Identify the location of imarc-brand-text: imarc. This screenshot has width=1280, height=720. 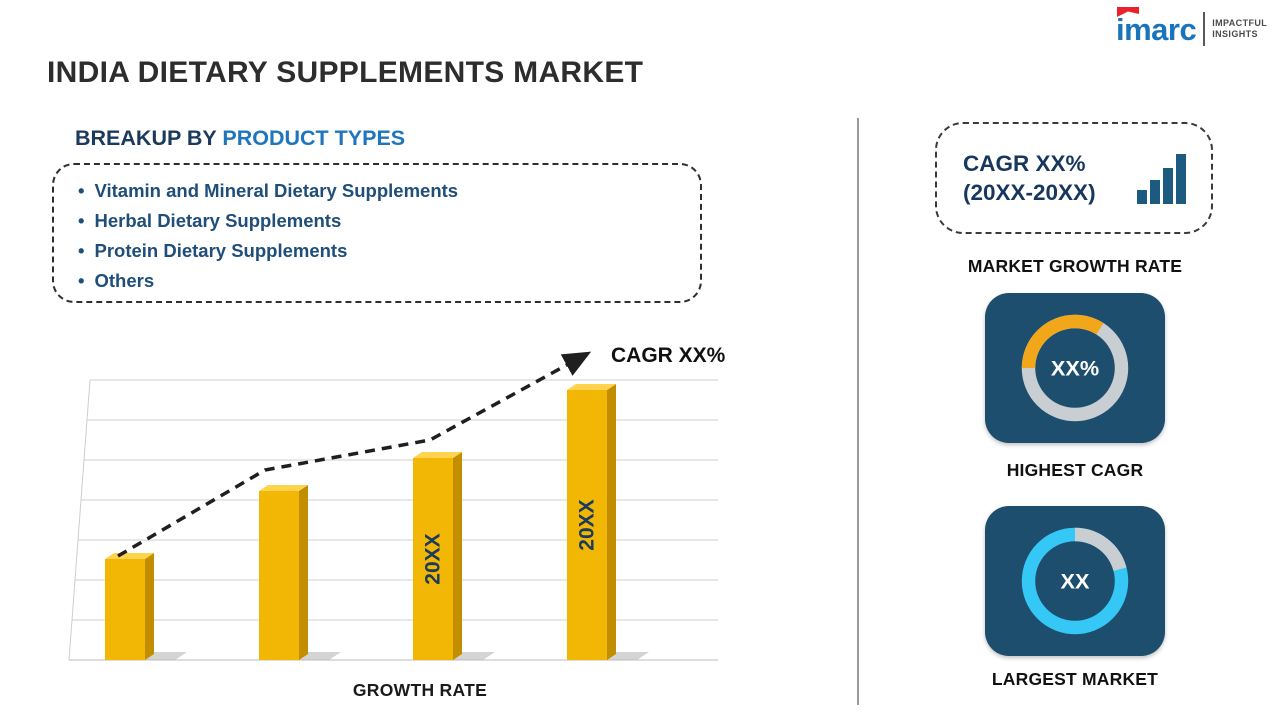
(1156, 26).